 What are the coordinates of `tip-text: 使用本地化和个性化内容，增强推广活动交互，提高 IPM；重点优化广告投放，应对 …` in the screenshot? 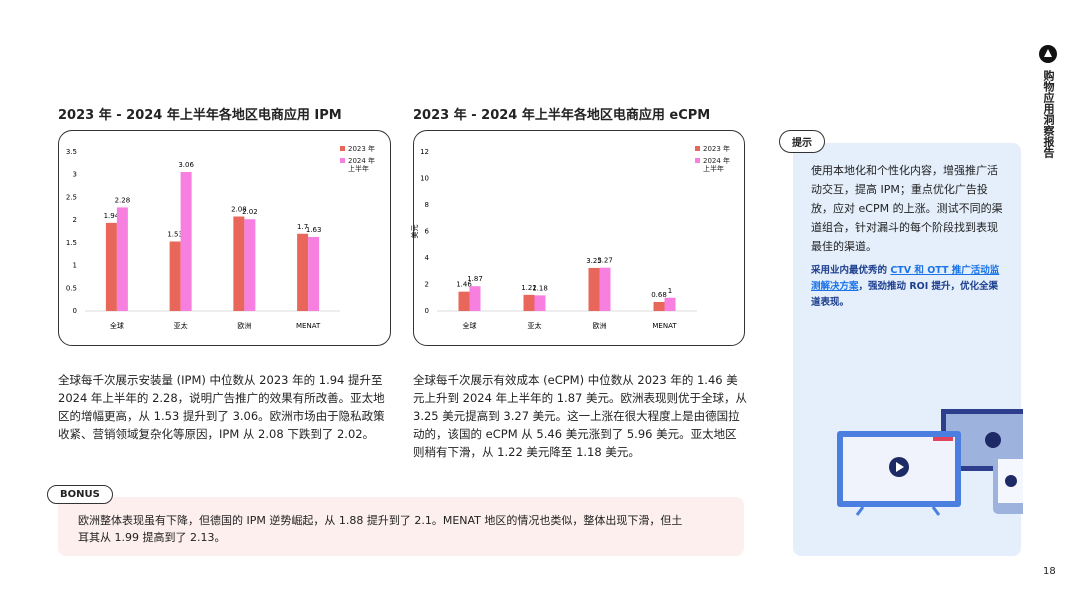 It's located at (907, 208).